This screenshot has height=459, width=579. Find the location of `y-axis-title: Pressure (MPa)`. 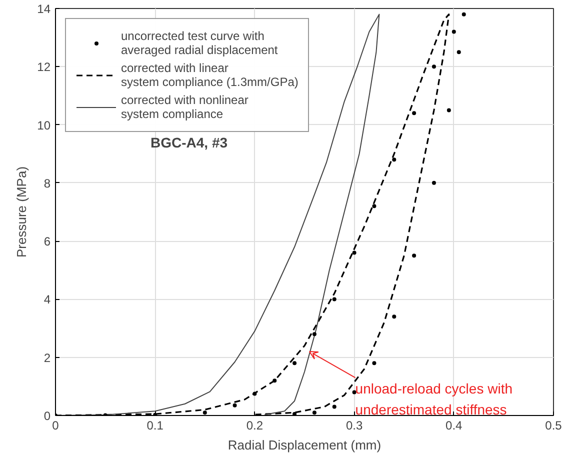

y-axis-title: Pressure (MPa) is located at coordinates (22, 212).